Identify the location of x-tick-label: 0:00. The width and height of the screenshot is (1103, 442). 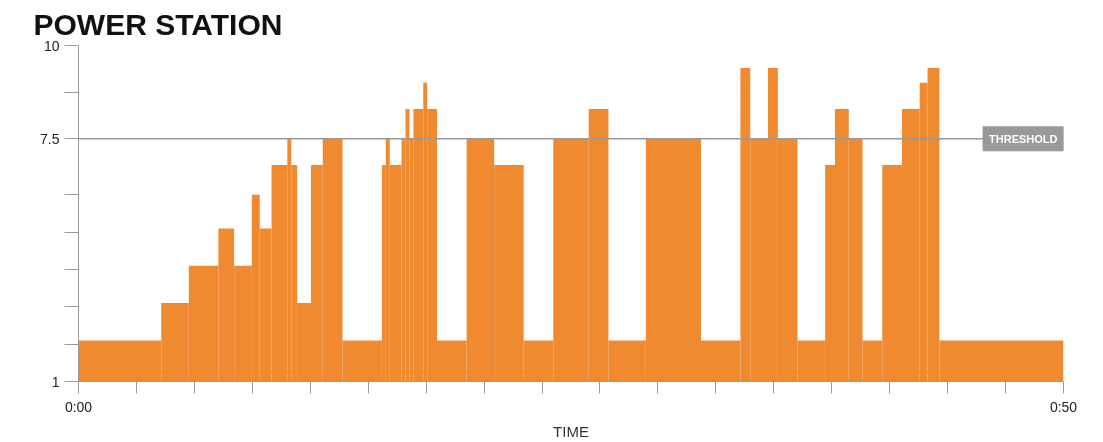
(78, 406).